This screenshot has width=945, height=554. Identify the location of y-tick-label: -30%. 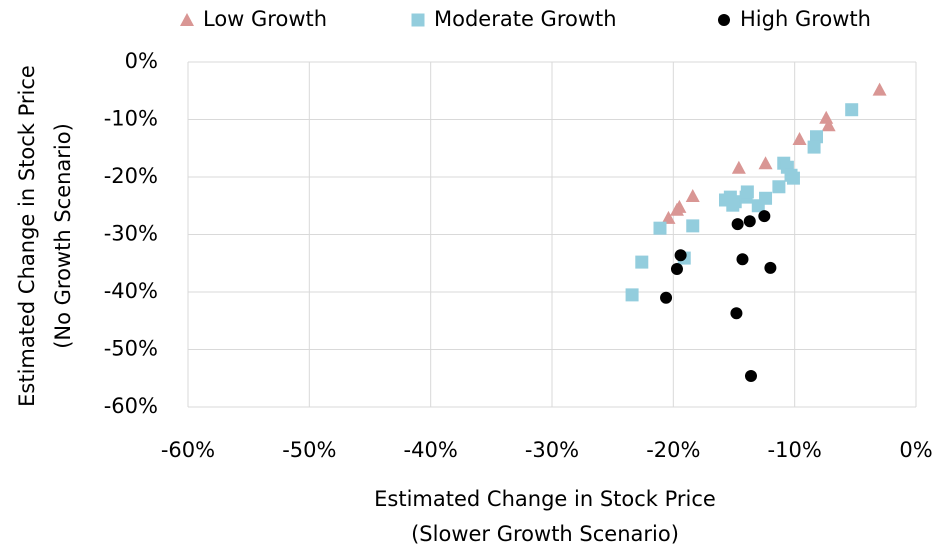
(131, 234).